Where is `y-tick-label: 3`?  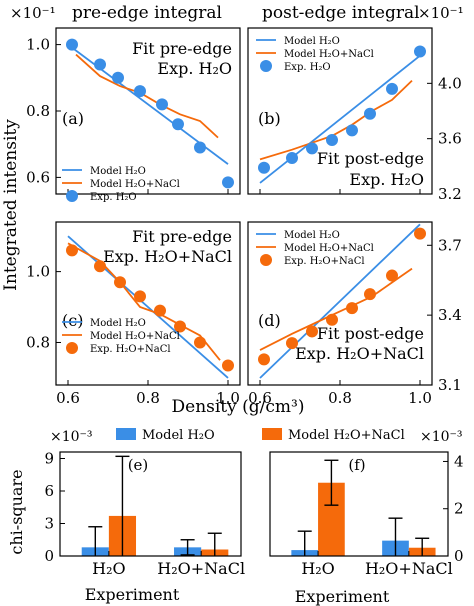
y-tick-label: 3 is located at coordinates (49, 524).